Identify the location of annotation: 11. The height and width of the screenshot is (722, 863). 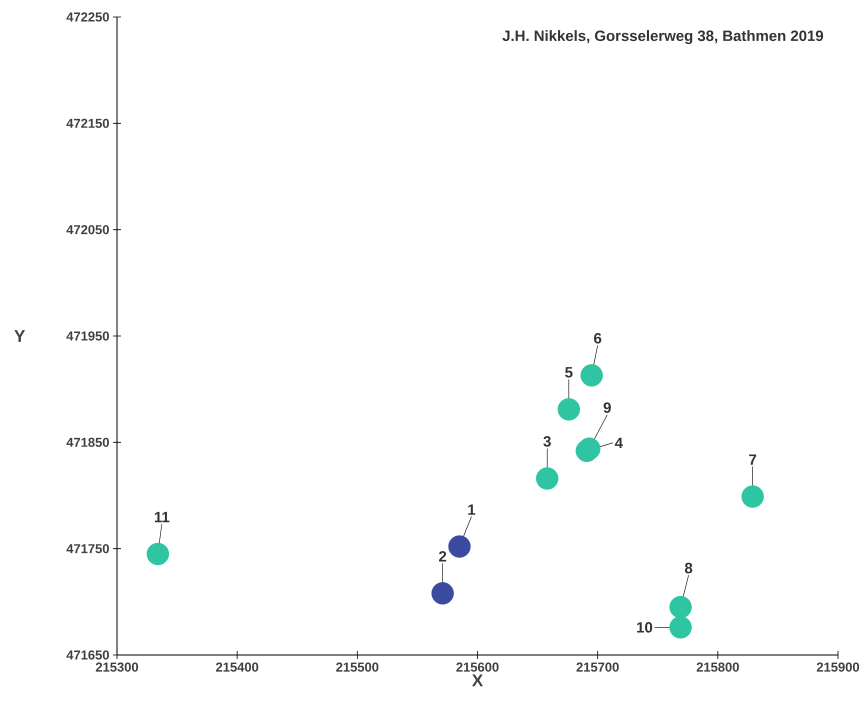
(162, 517).